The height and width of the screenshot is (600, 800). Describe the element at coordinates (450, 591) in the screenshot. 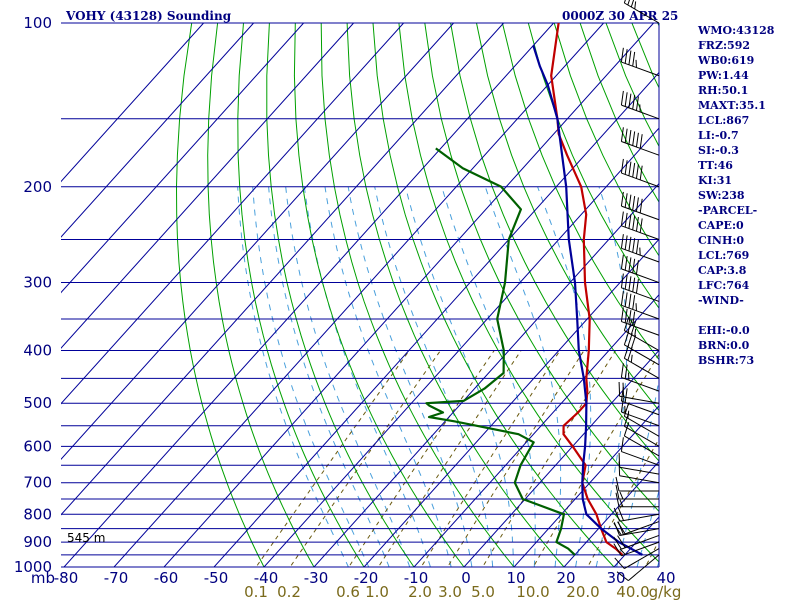

I see `mixing-ratio-label: 3.0` at that location.